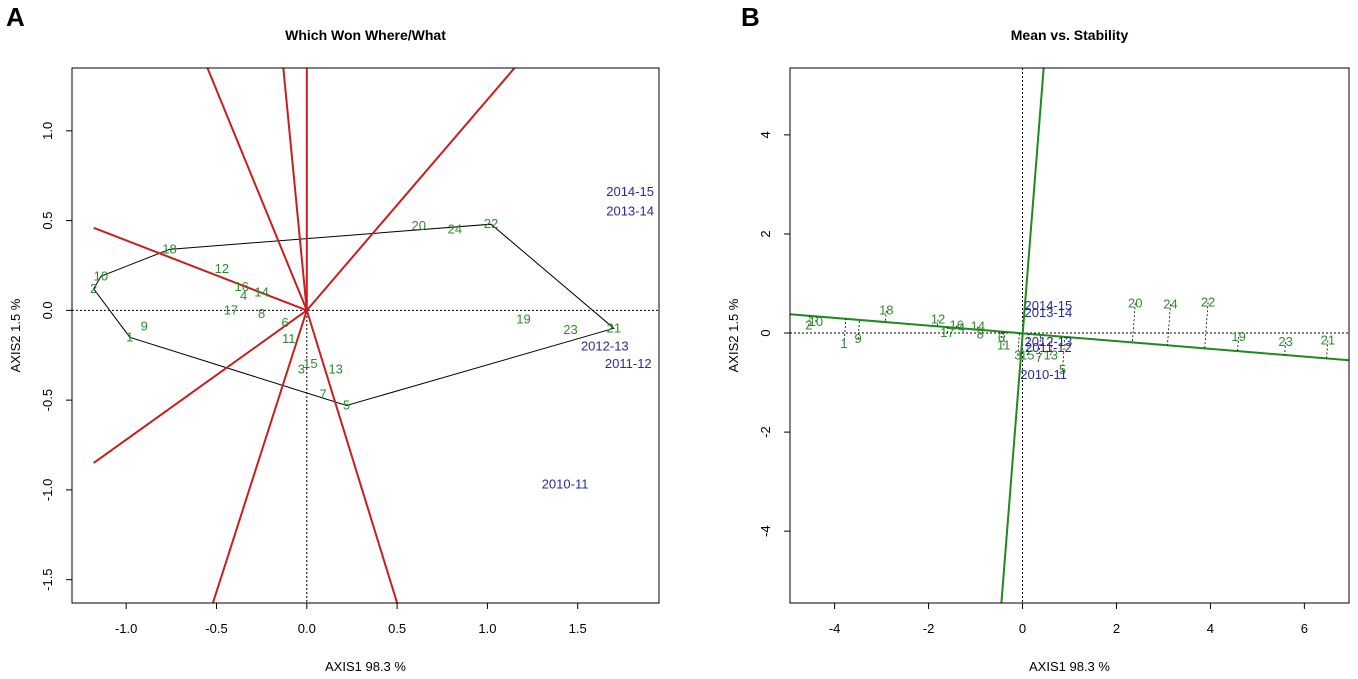 The width and height of the screenshot is (1358, 679). I want to click on chart-title-a: Which Won Where/What, so click(365, 35).